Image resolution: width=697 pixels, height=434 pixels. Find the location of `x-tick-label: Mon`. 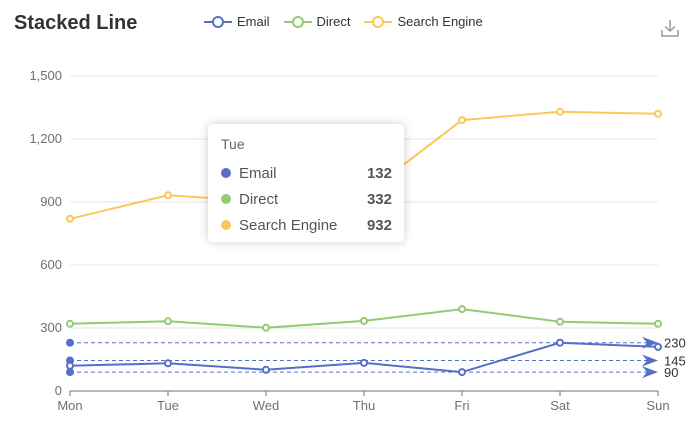

x-tick-label: Mon is located at coordinates (69, 405).